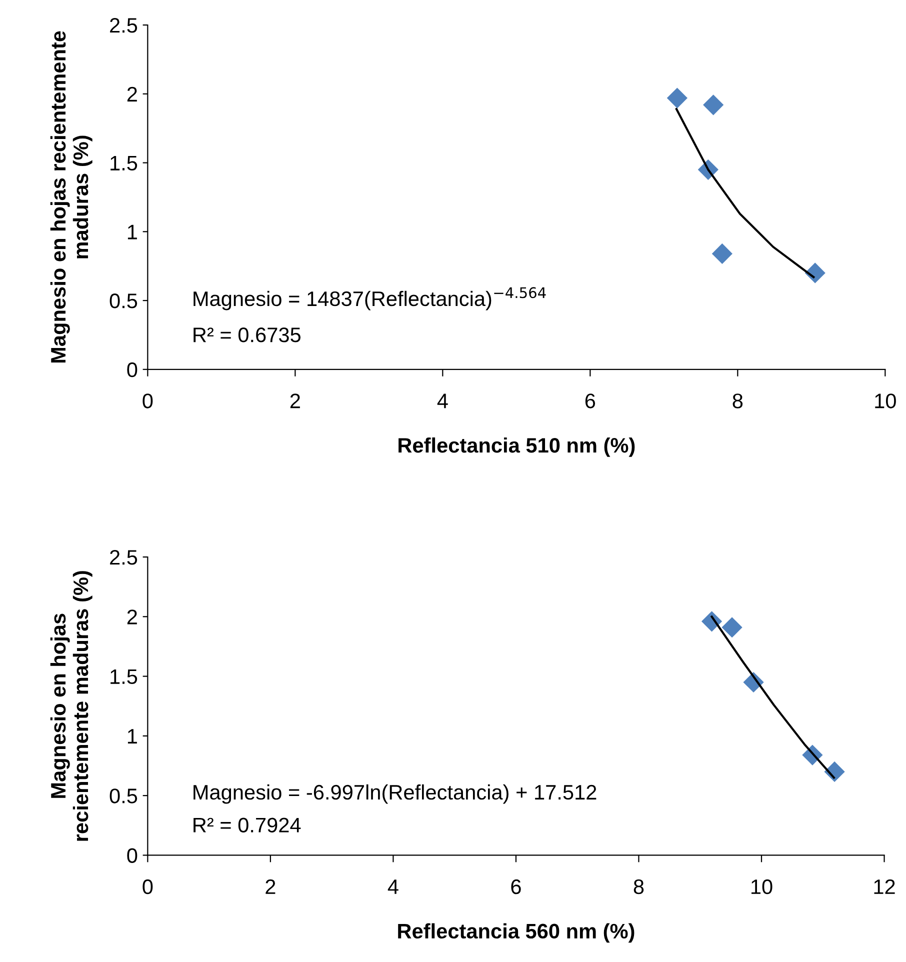 The height and width of the screenshot is (962, 906). What do you see at coordinates (247, 335) in the screenshot?
I see `annotation: R² = 0.6735` at bounding box center [247, 335].